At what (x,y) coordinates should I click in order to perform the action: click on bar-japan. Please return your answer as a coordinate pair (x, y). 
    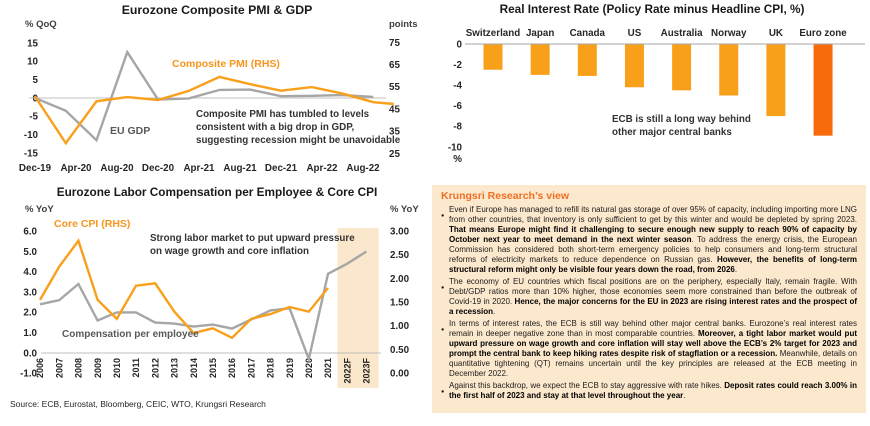
    Looking at the image, I should click on (540, 59).